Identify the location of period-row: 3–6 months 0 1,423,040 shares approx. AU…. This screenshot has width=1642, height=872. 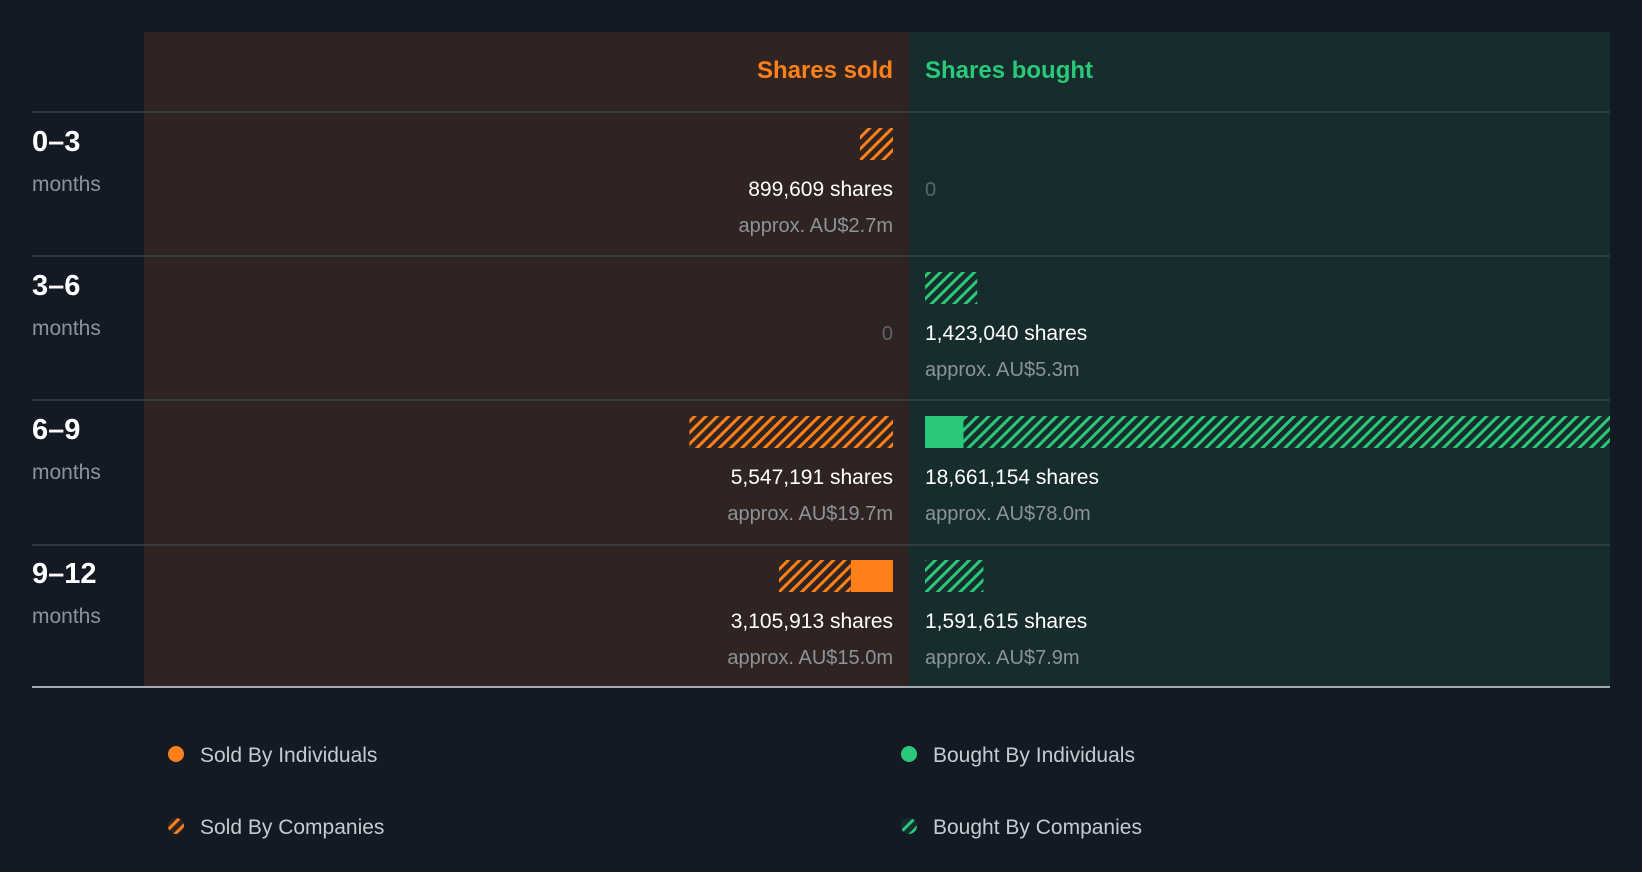
(559, 325).